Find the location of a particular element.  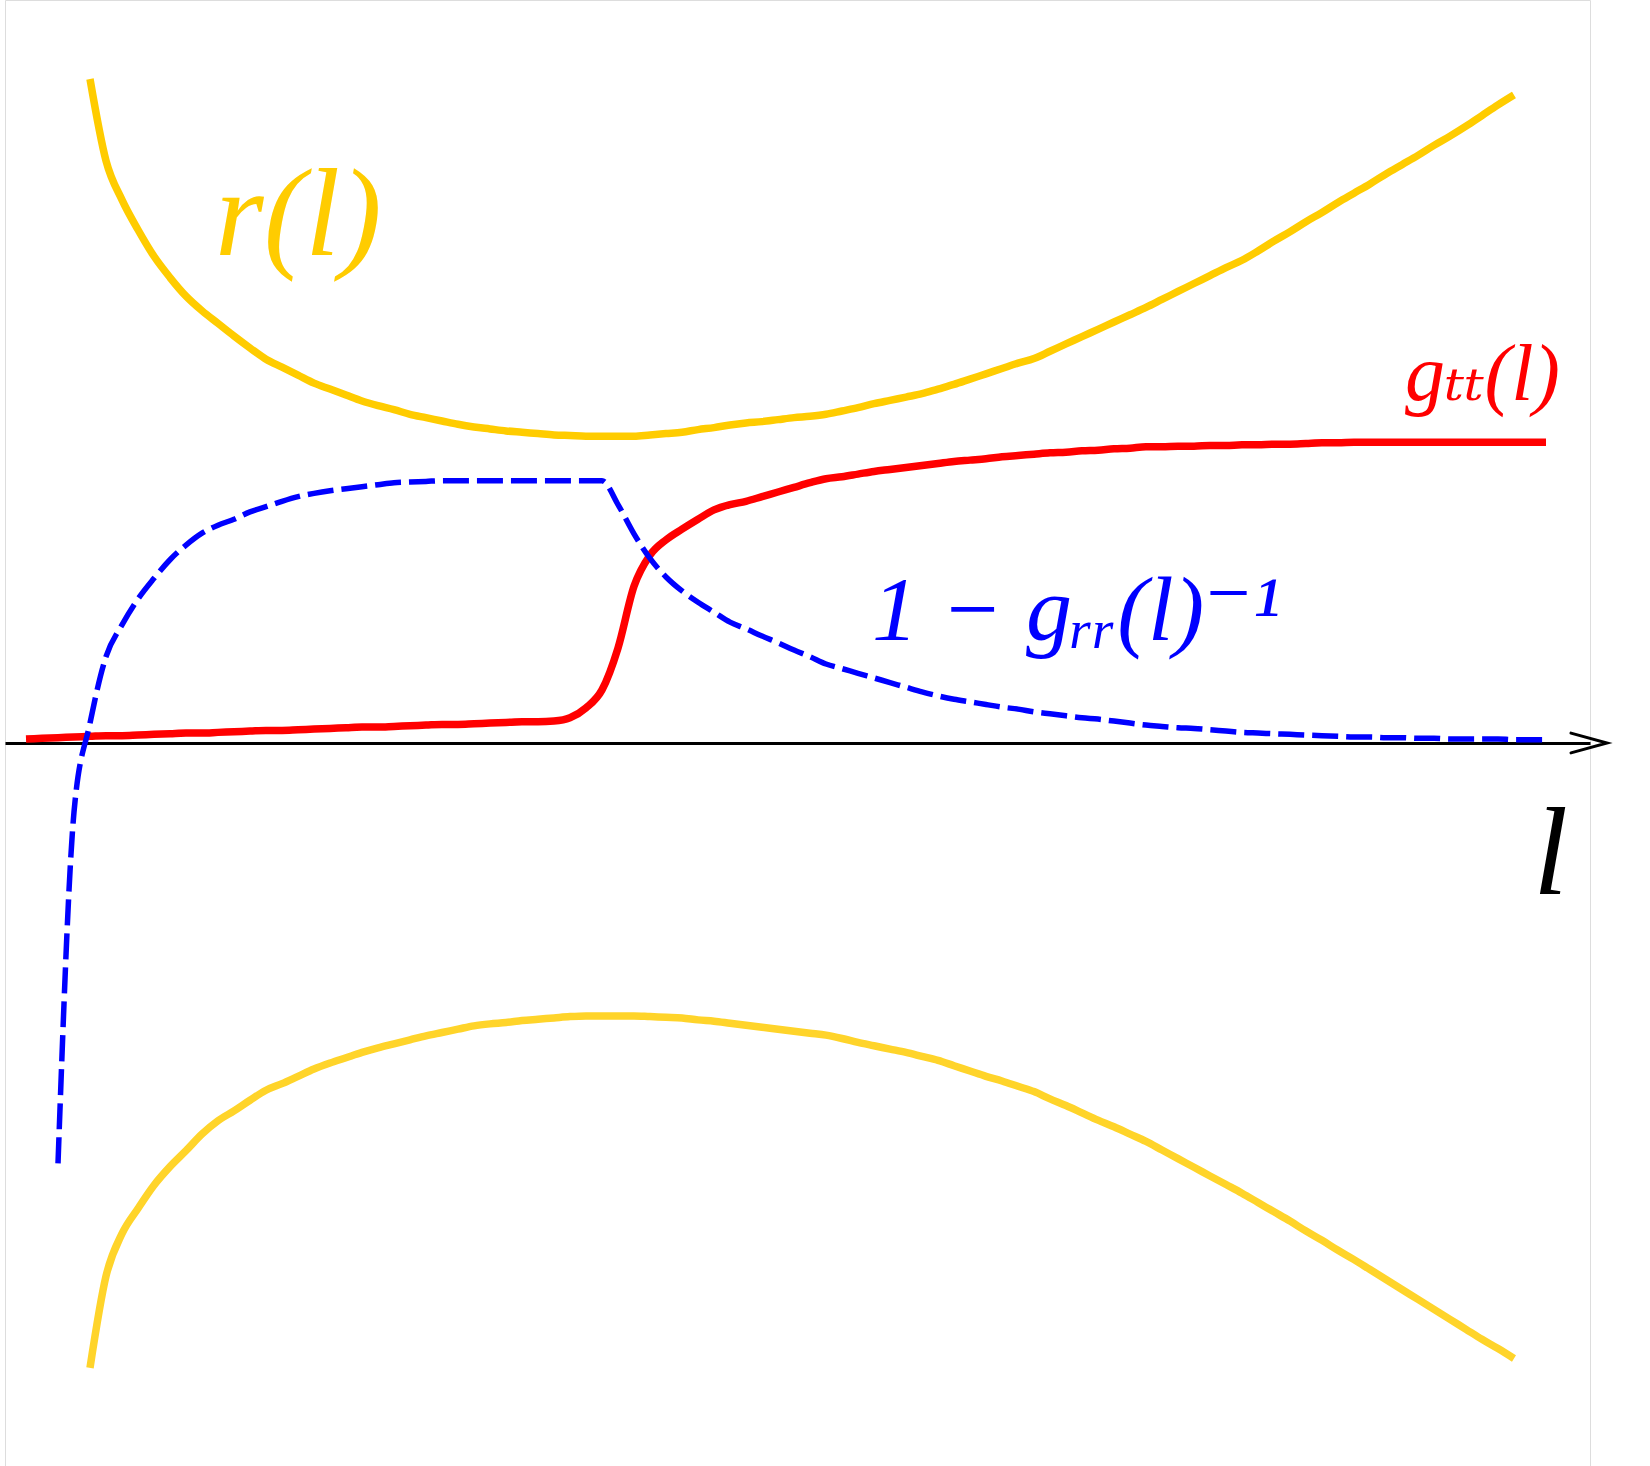

x-axis-title: l is located at coordinates (1550, 851).